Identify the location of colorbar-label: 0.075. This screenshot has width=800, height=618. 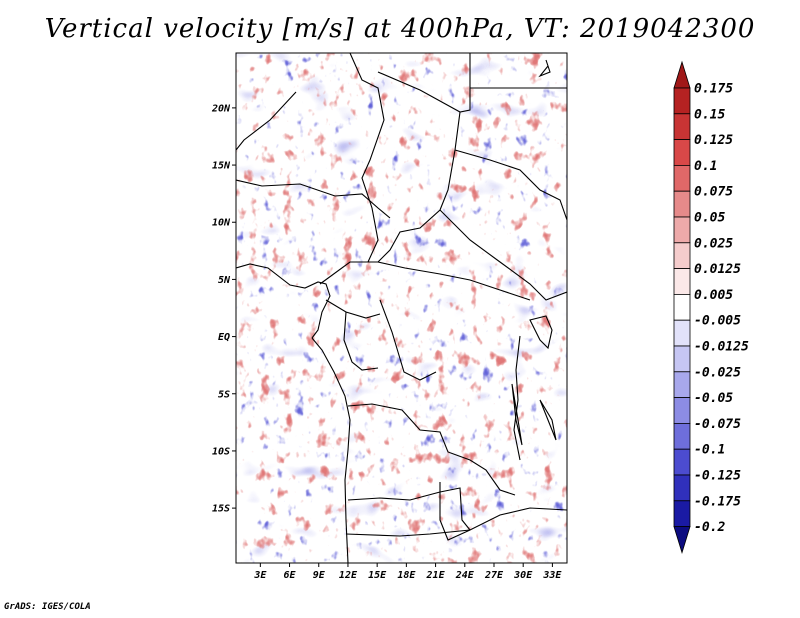
(713, 192).